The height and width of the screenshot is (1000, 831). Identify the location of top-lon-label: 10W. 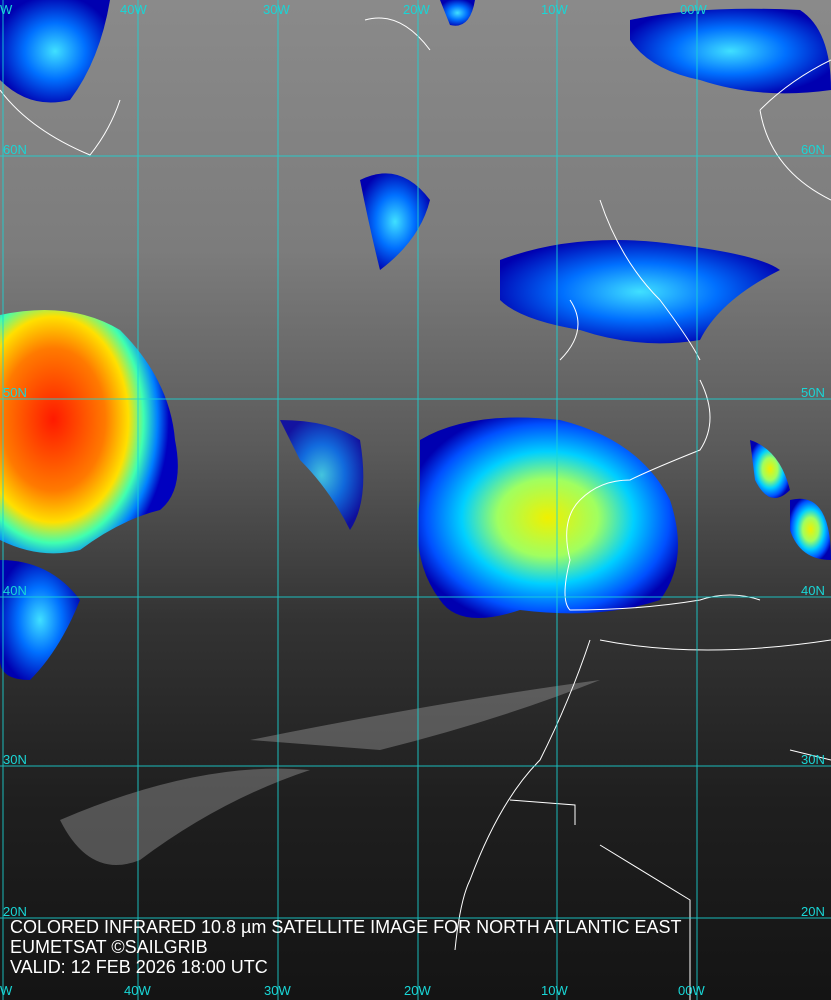
(554, 9).